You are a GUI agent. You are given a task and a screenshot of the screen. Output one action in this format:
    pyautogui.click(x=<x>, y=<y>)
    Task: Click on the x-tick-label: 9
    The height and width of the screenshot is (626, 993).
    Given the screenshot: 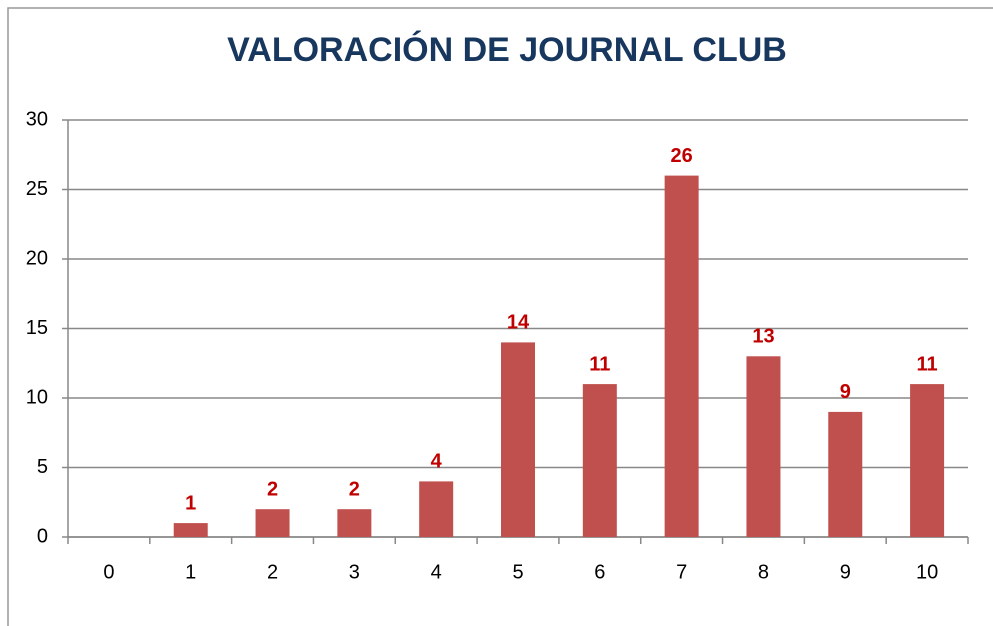 What is the action you would take?
    pyautogui.click(x=845, y=572)
    